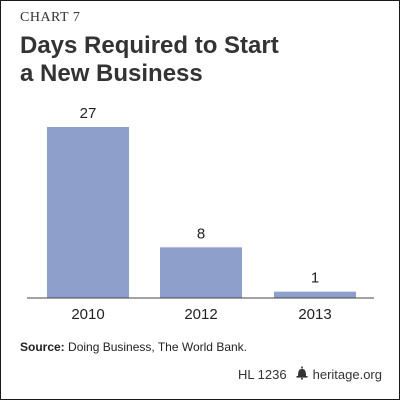  What do you see at coordinates (201, 272) in the screenshot?
I see `bar-2012` at bounding box center [201, 272].